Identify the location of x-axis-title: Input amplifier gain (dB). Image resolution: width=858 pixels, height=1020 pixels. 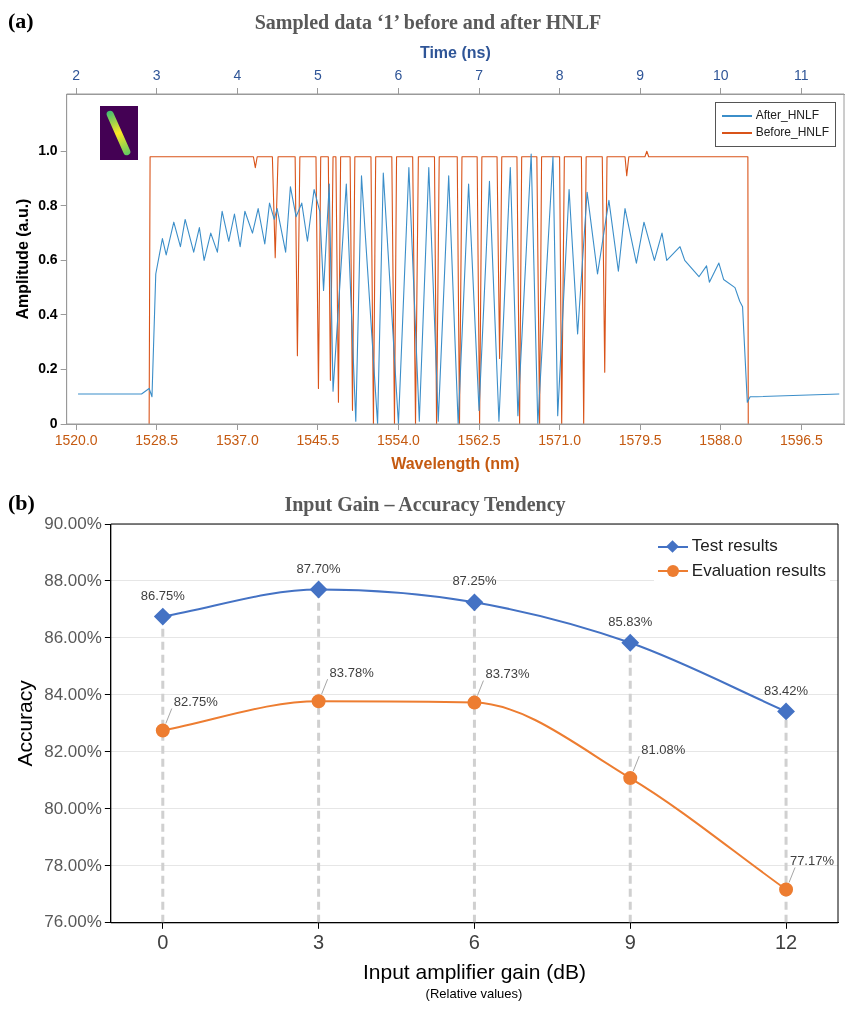
(474, 972).